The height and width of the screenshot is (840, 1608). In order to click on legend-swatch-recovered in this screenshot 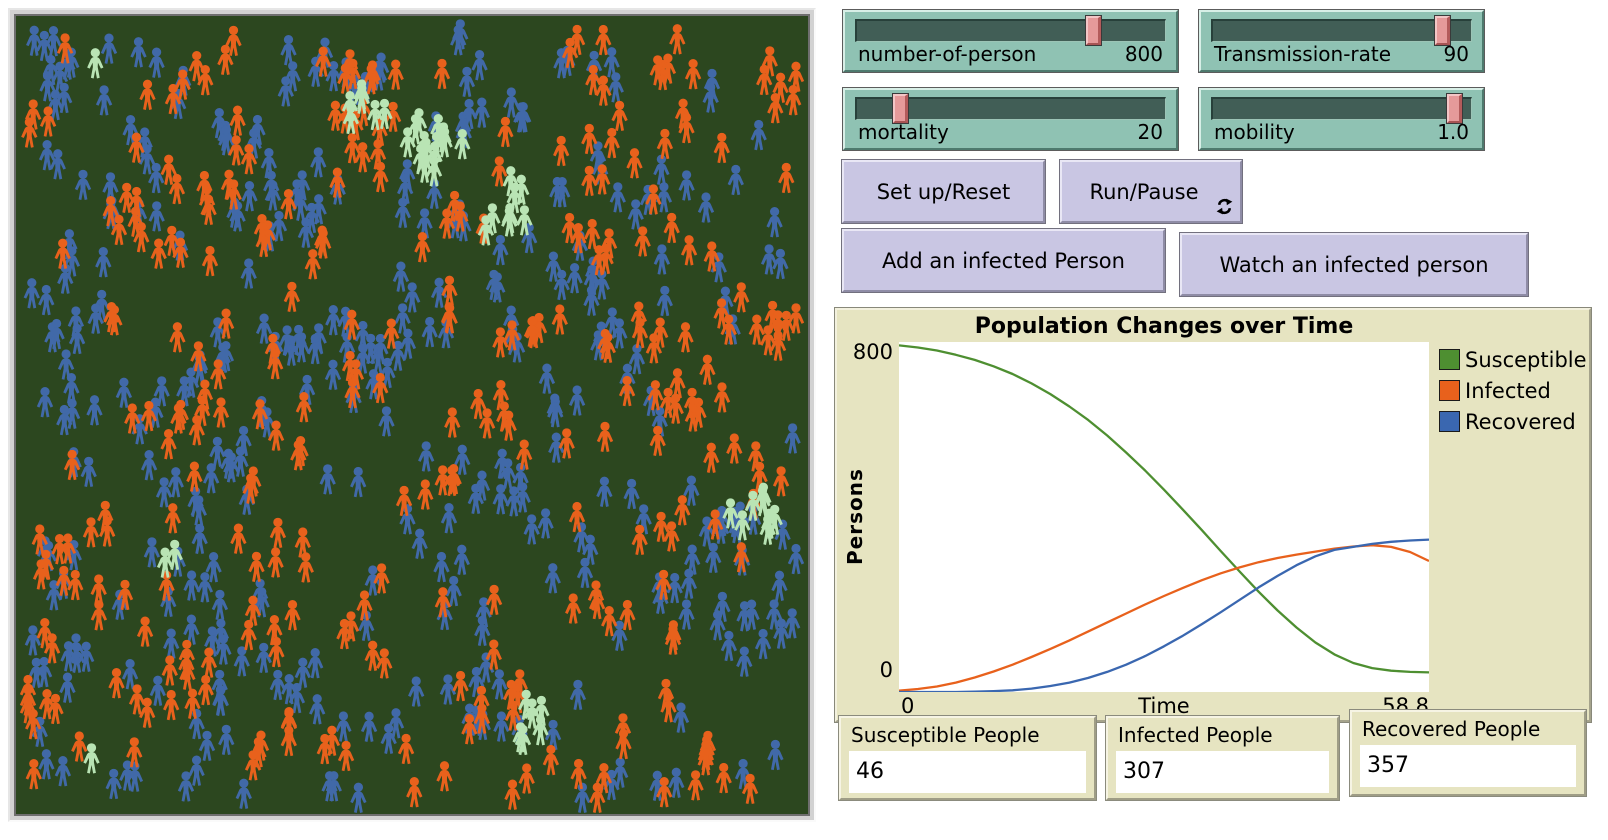, I will do `click(1449, 421)`.